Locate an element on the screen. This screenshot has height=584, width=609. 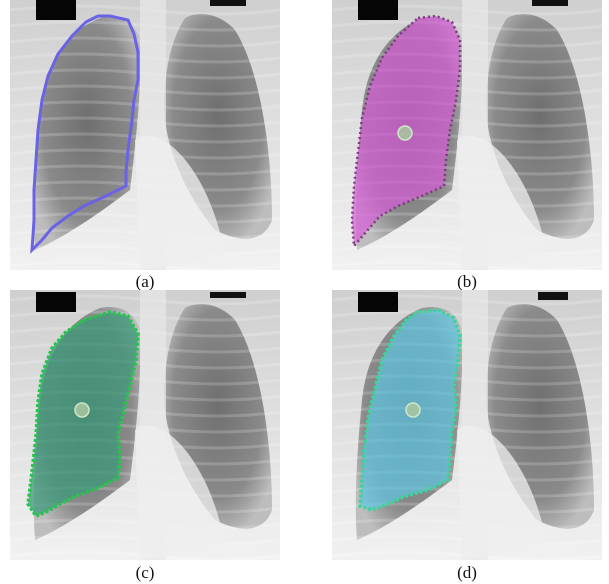
segmentation-outline is located at coordinates (85, 134).